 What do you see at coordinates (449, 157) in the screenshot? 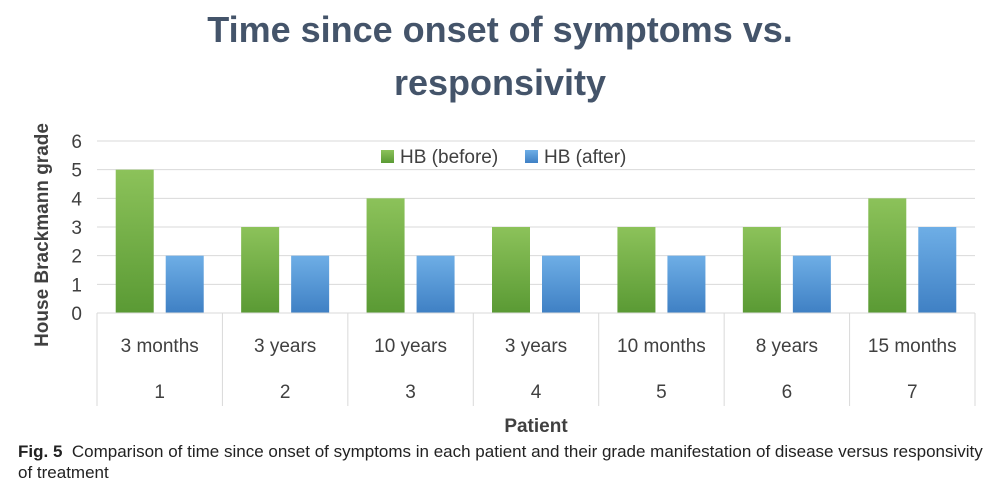
I see `legend-label: HB (before)` at bounding box center [449, 157].